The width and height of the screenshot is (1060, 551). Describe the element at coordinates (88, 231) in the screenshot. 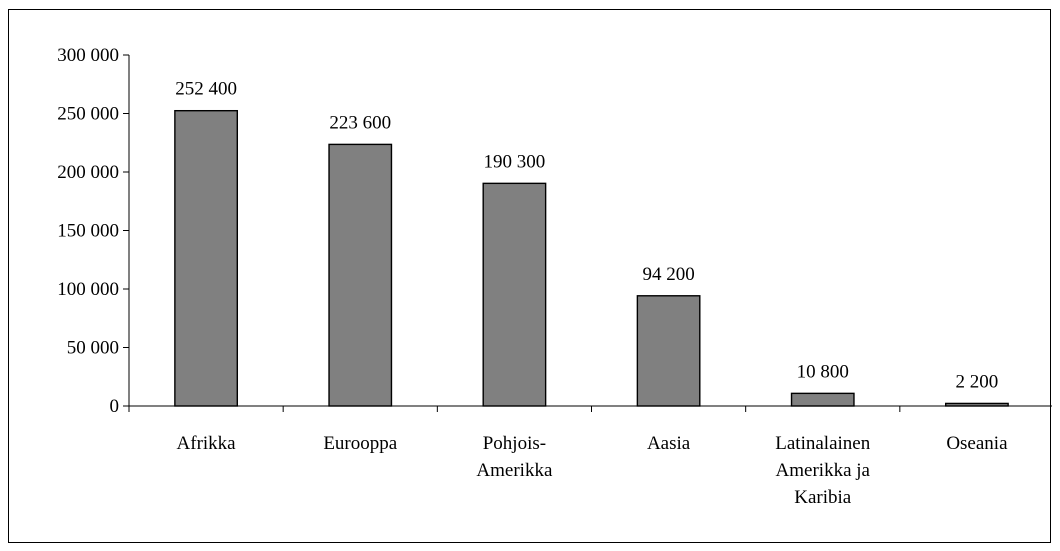

I see `y-tick-label: 150 000` at that location.